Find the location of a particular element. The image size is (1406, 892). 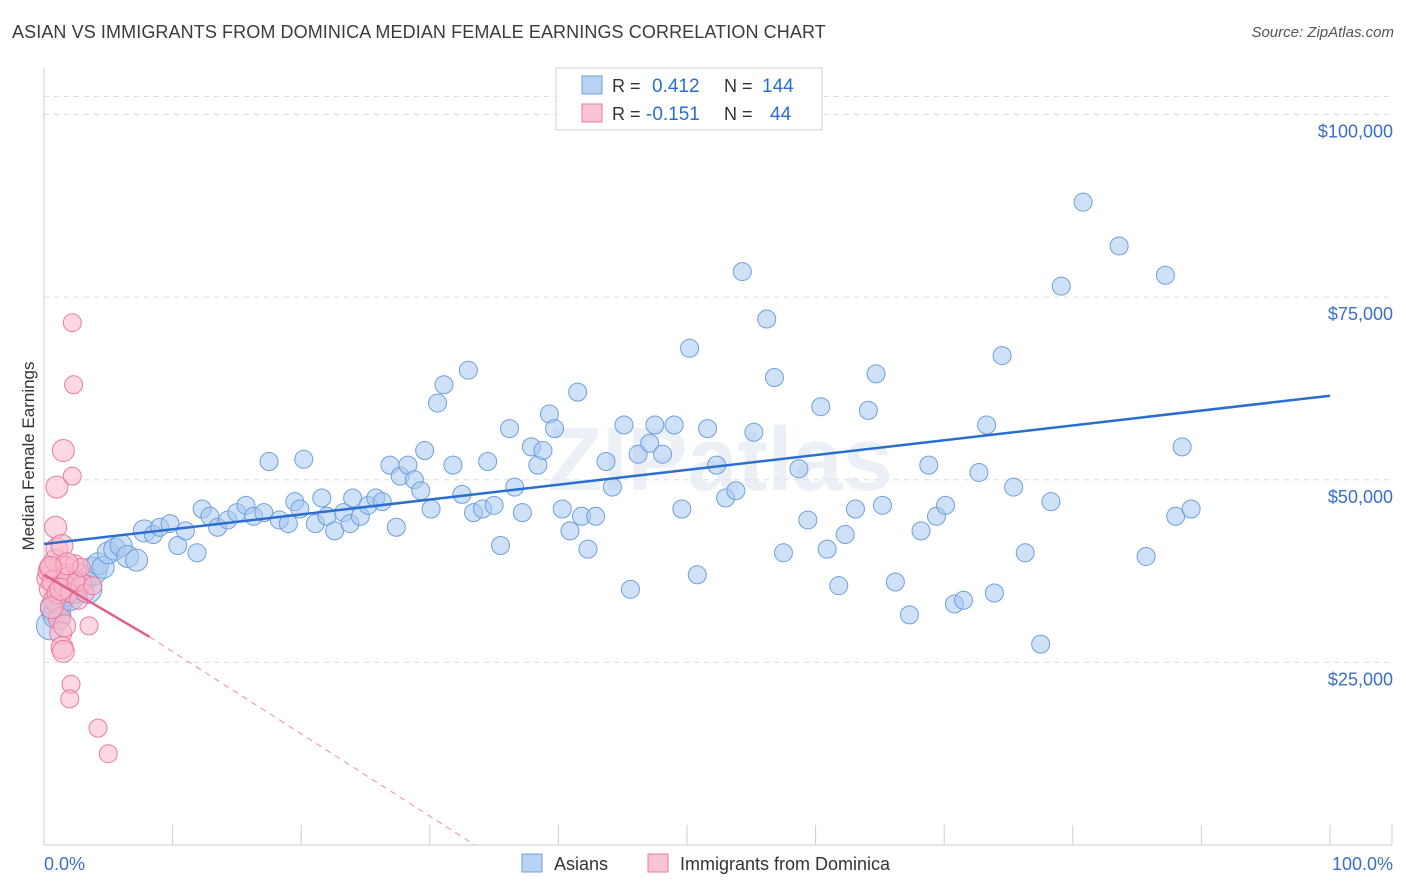

dominica-points is located at coordinates (77, 538).